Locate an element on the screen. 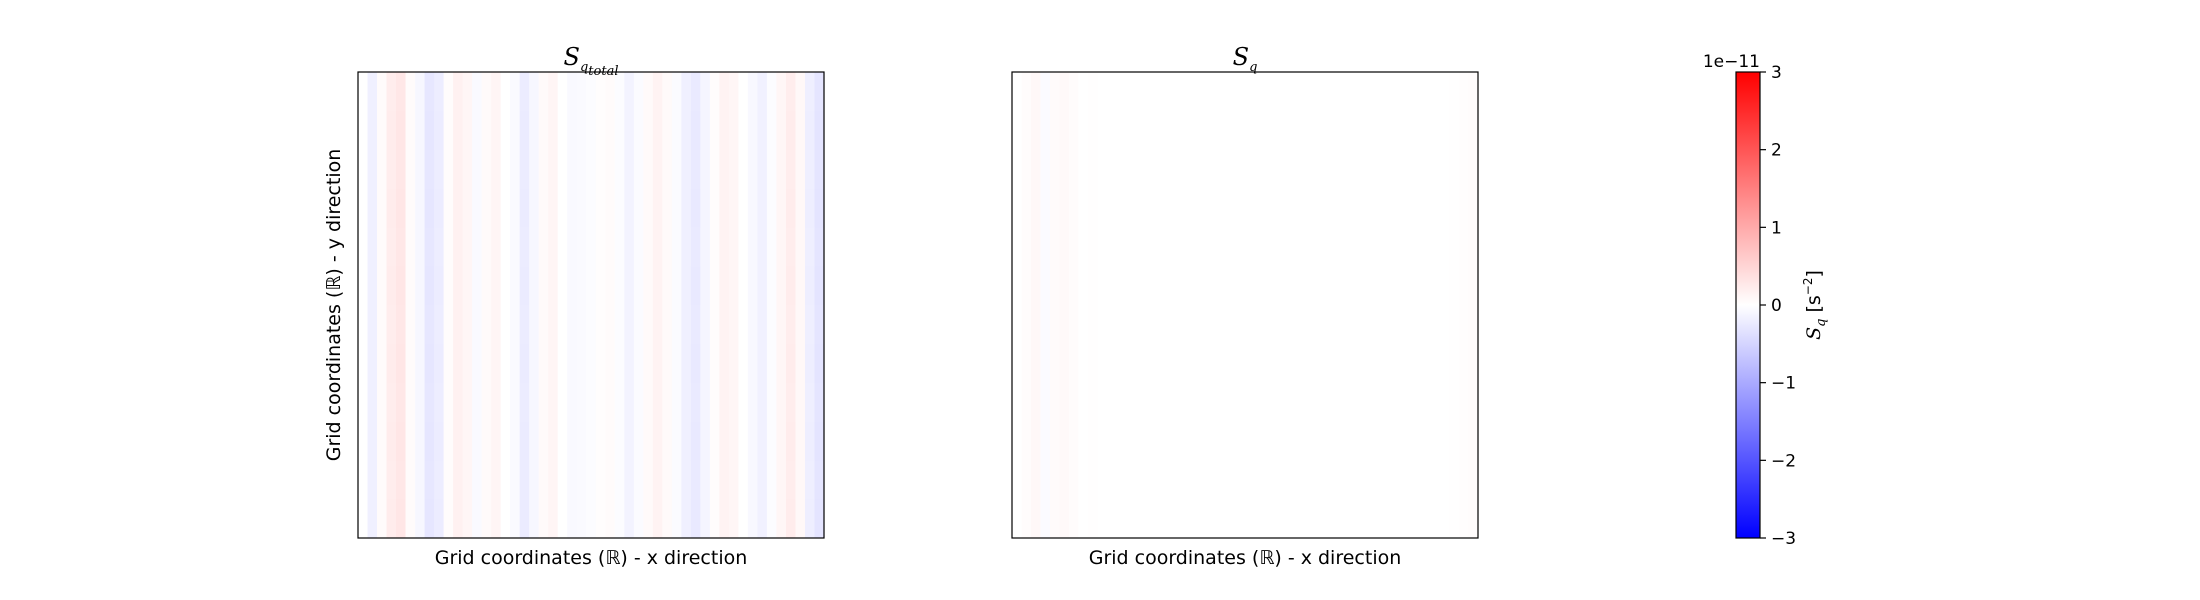  heatmap-2-xlabel: Grid coordinates (ℝ) - x direction is located at coordinates (1245, 558).